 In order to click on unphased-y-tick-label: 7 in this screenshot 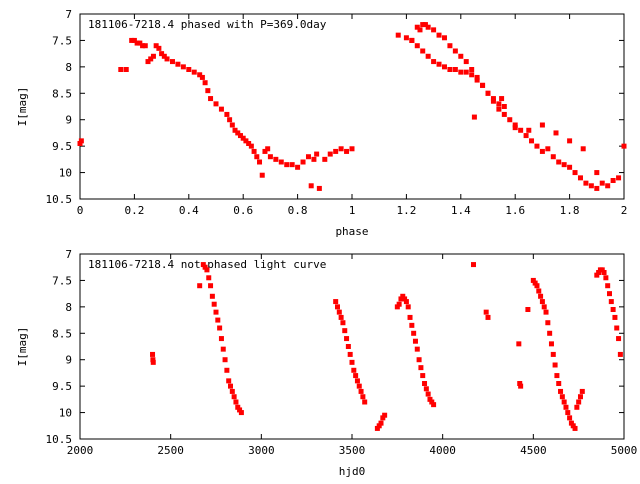, I will do `click(68, 254)`.